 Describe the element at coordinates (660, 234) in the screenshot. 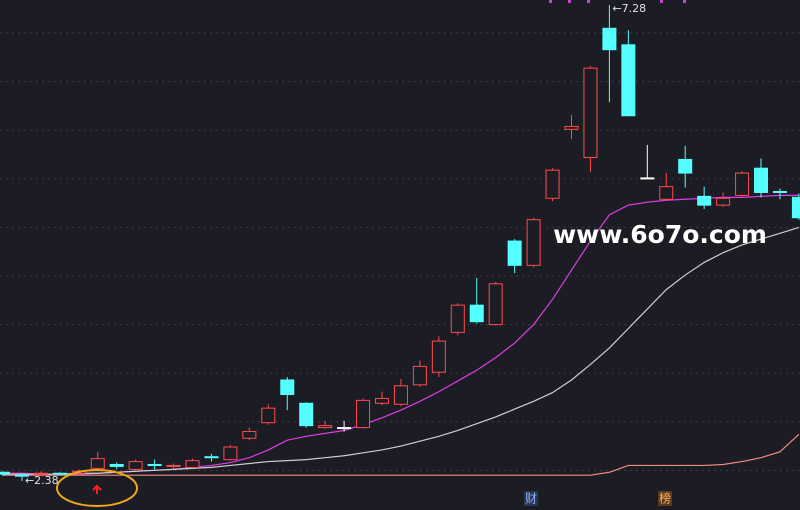

I see `watermark: www.6o7o.com` at that location.